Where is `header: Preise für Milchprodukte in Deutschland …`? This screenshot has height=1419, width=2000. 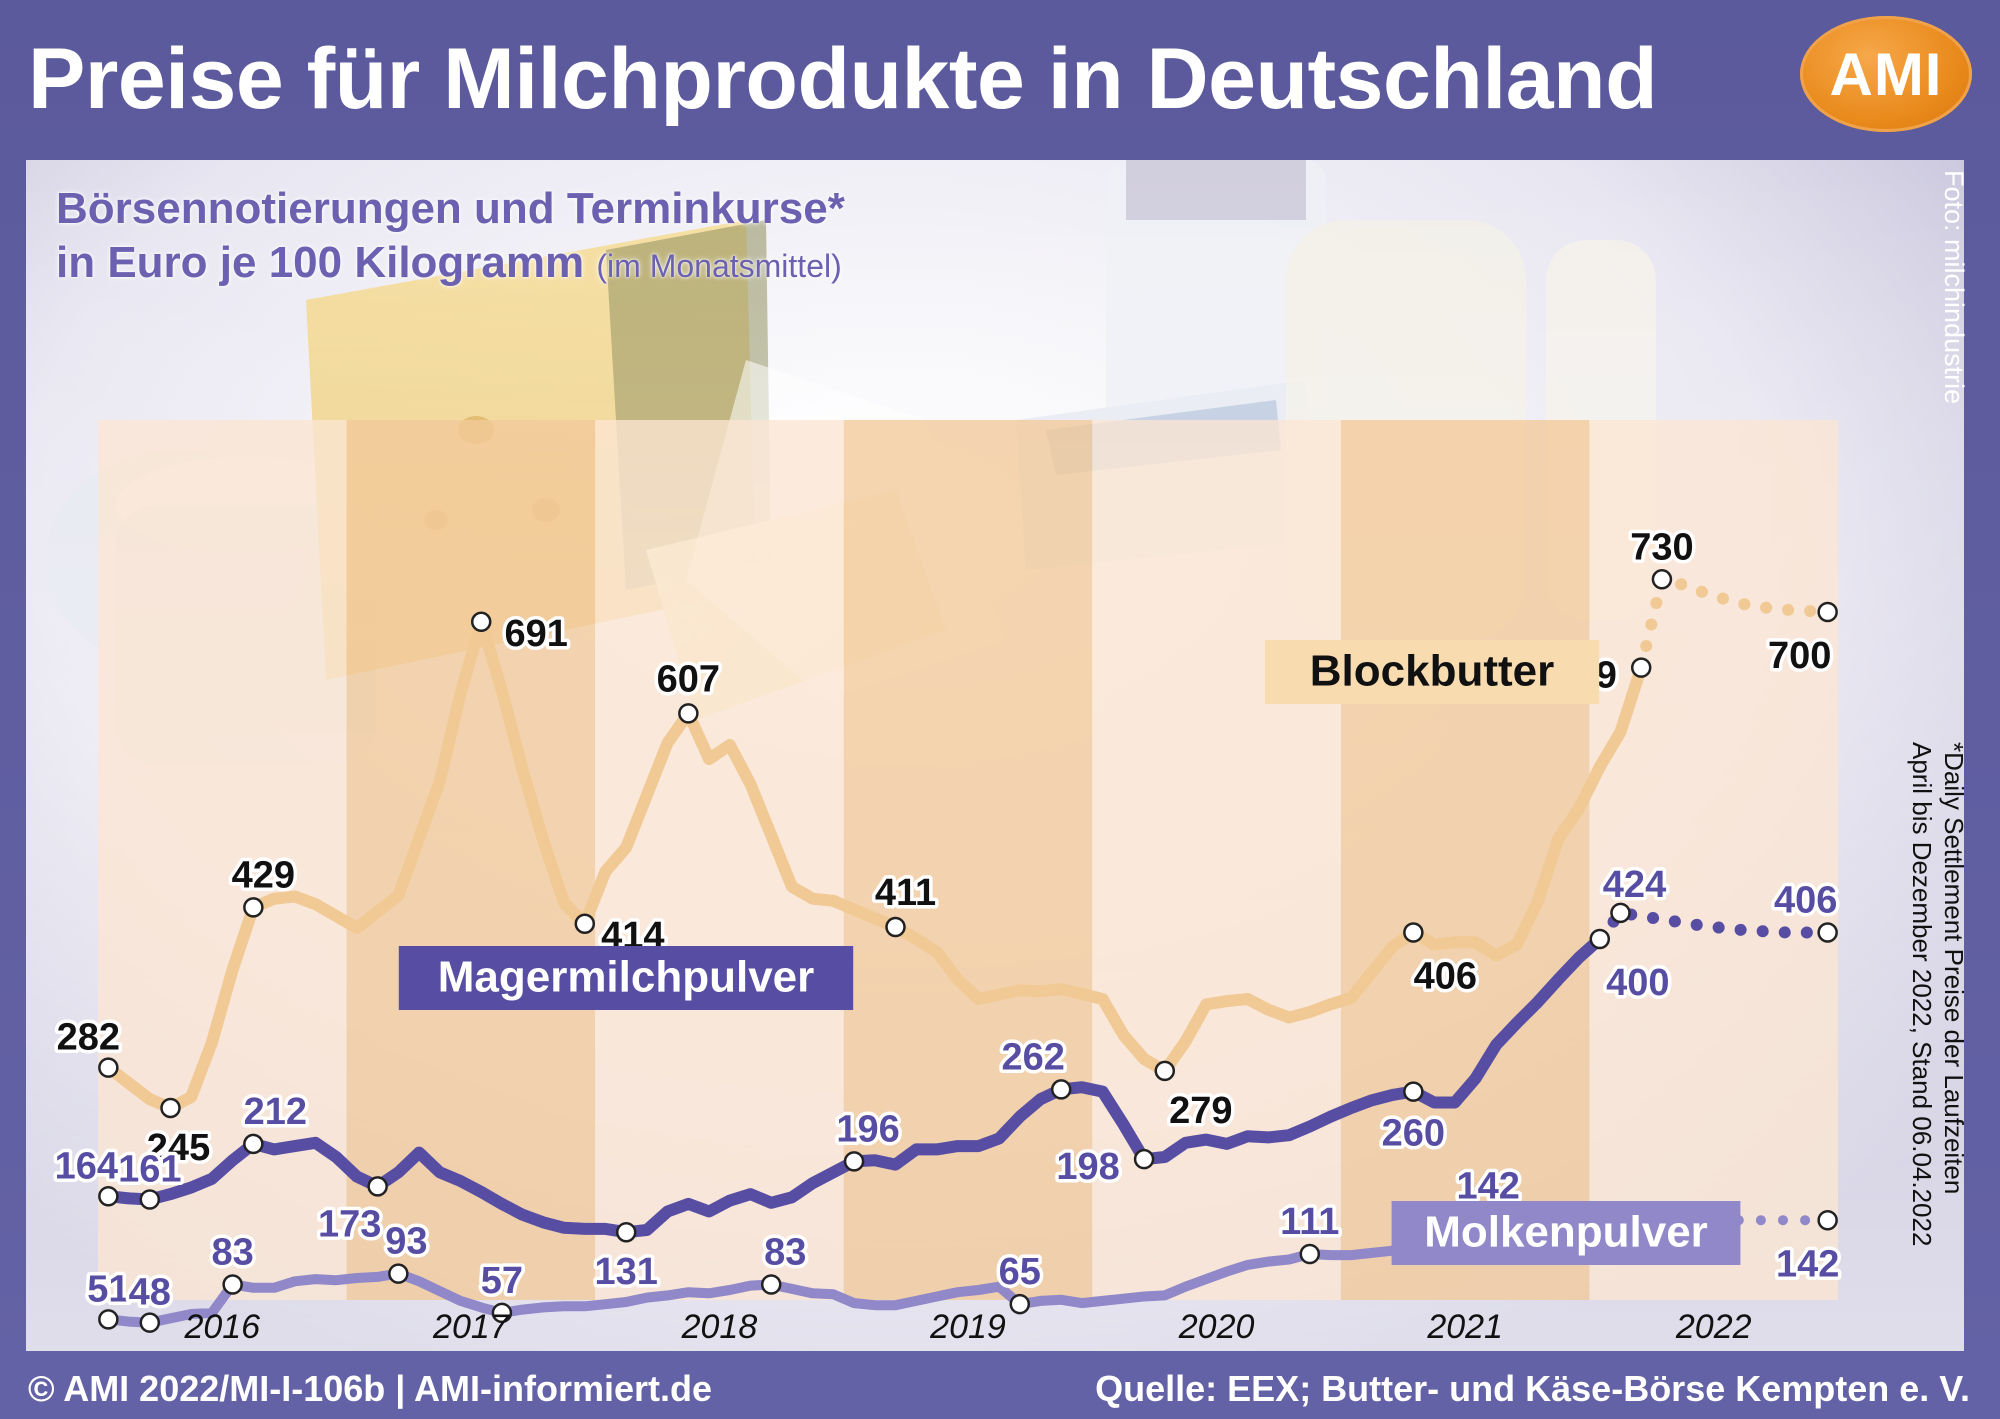
header: Preise für Milchprodukte in Deutschland … is located at coordinates (1000, 80).